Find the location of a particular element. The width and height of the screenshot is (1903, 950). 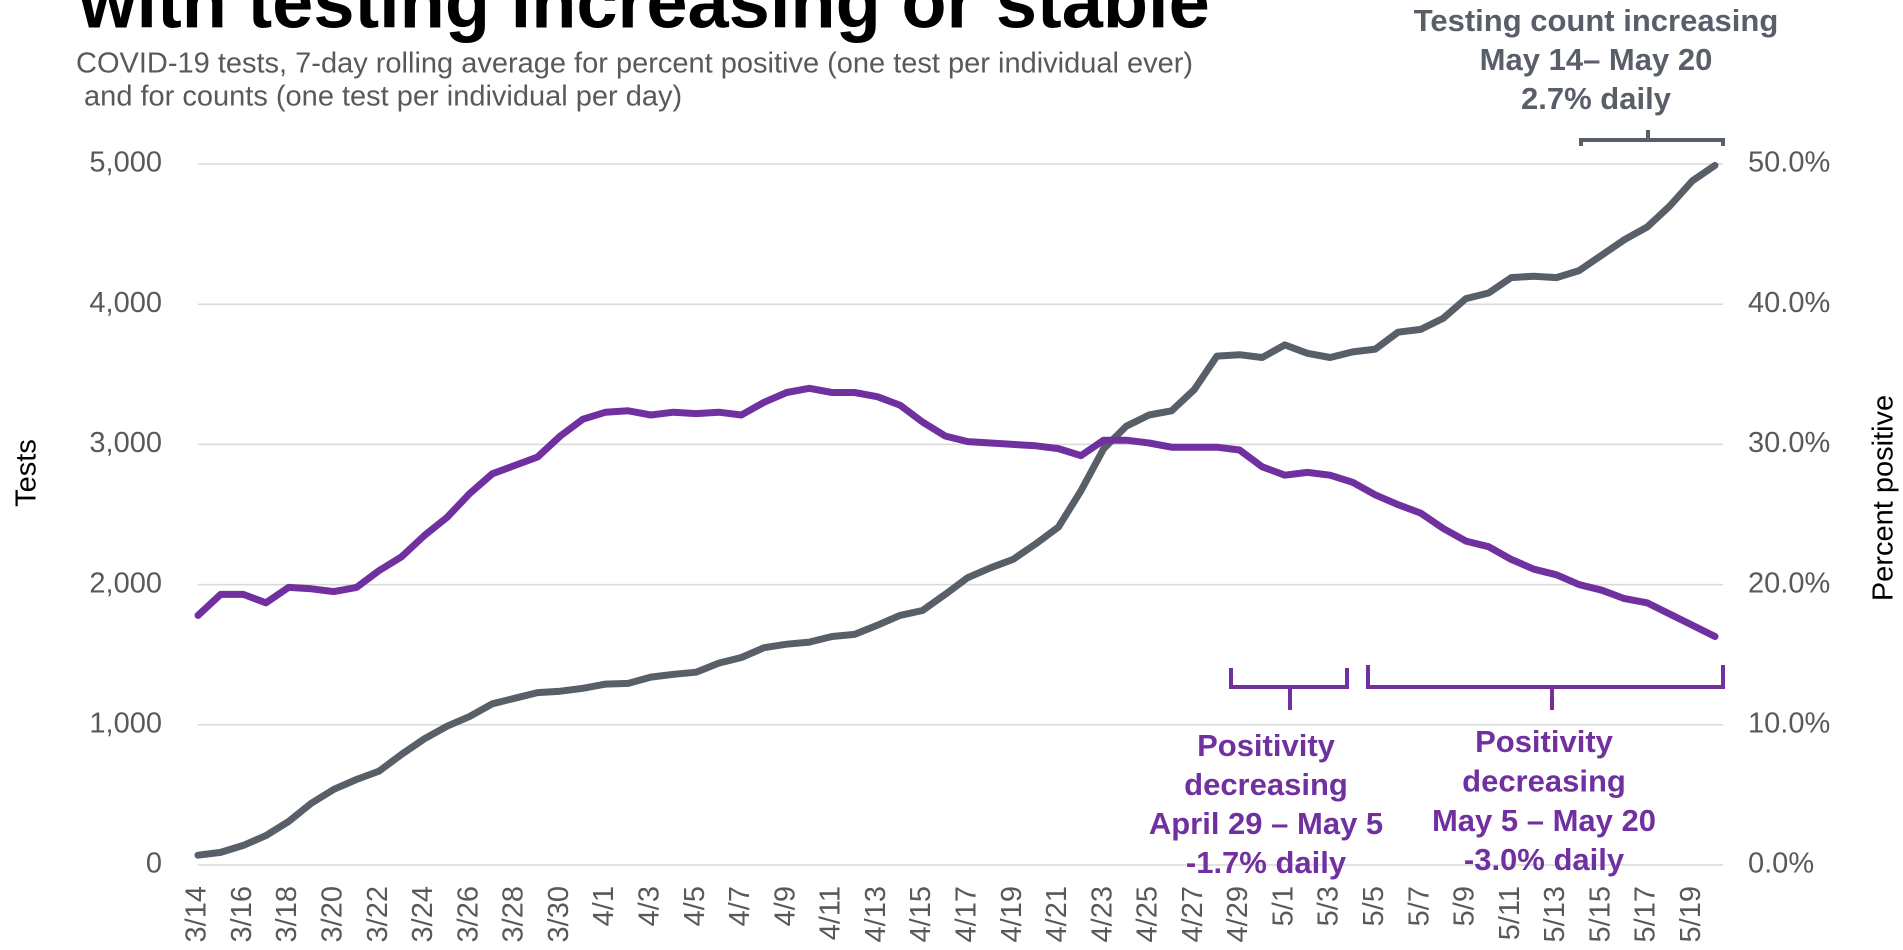

y-tick-label: 3,000 is located at coordinates (125, 443).